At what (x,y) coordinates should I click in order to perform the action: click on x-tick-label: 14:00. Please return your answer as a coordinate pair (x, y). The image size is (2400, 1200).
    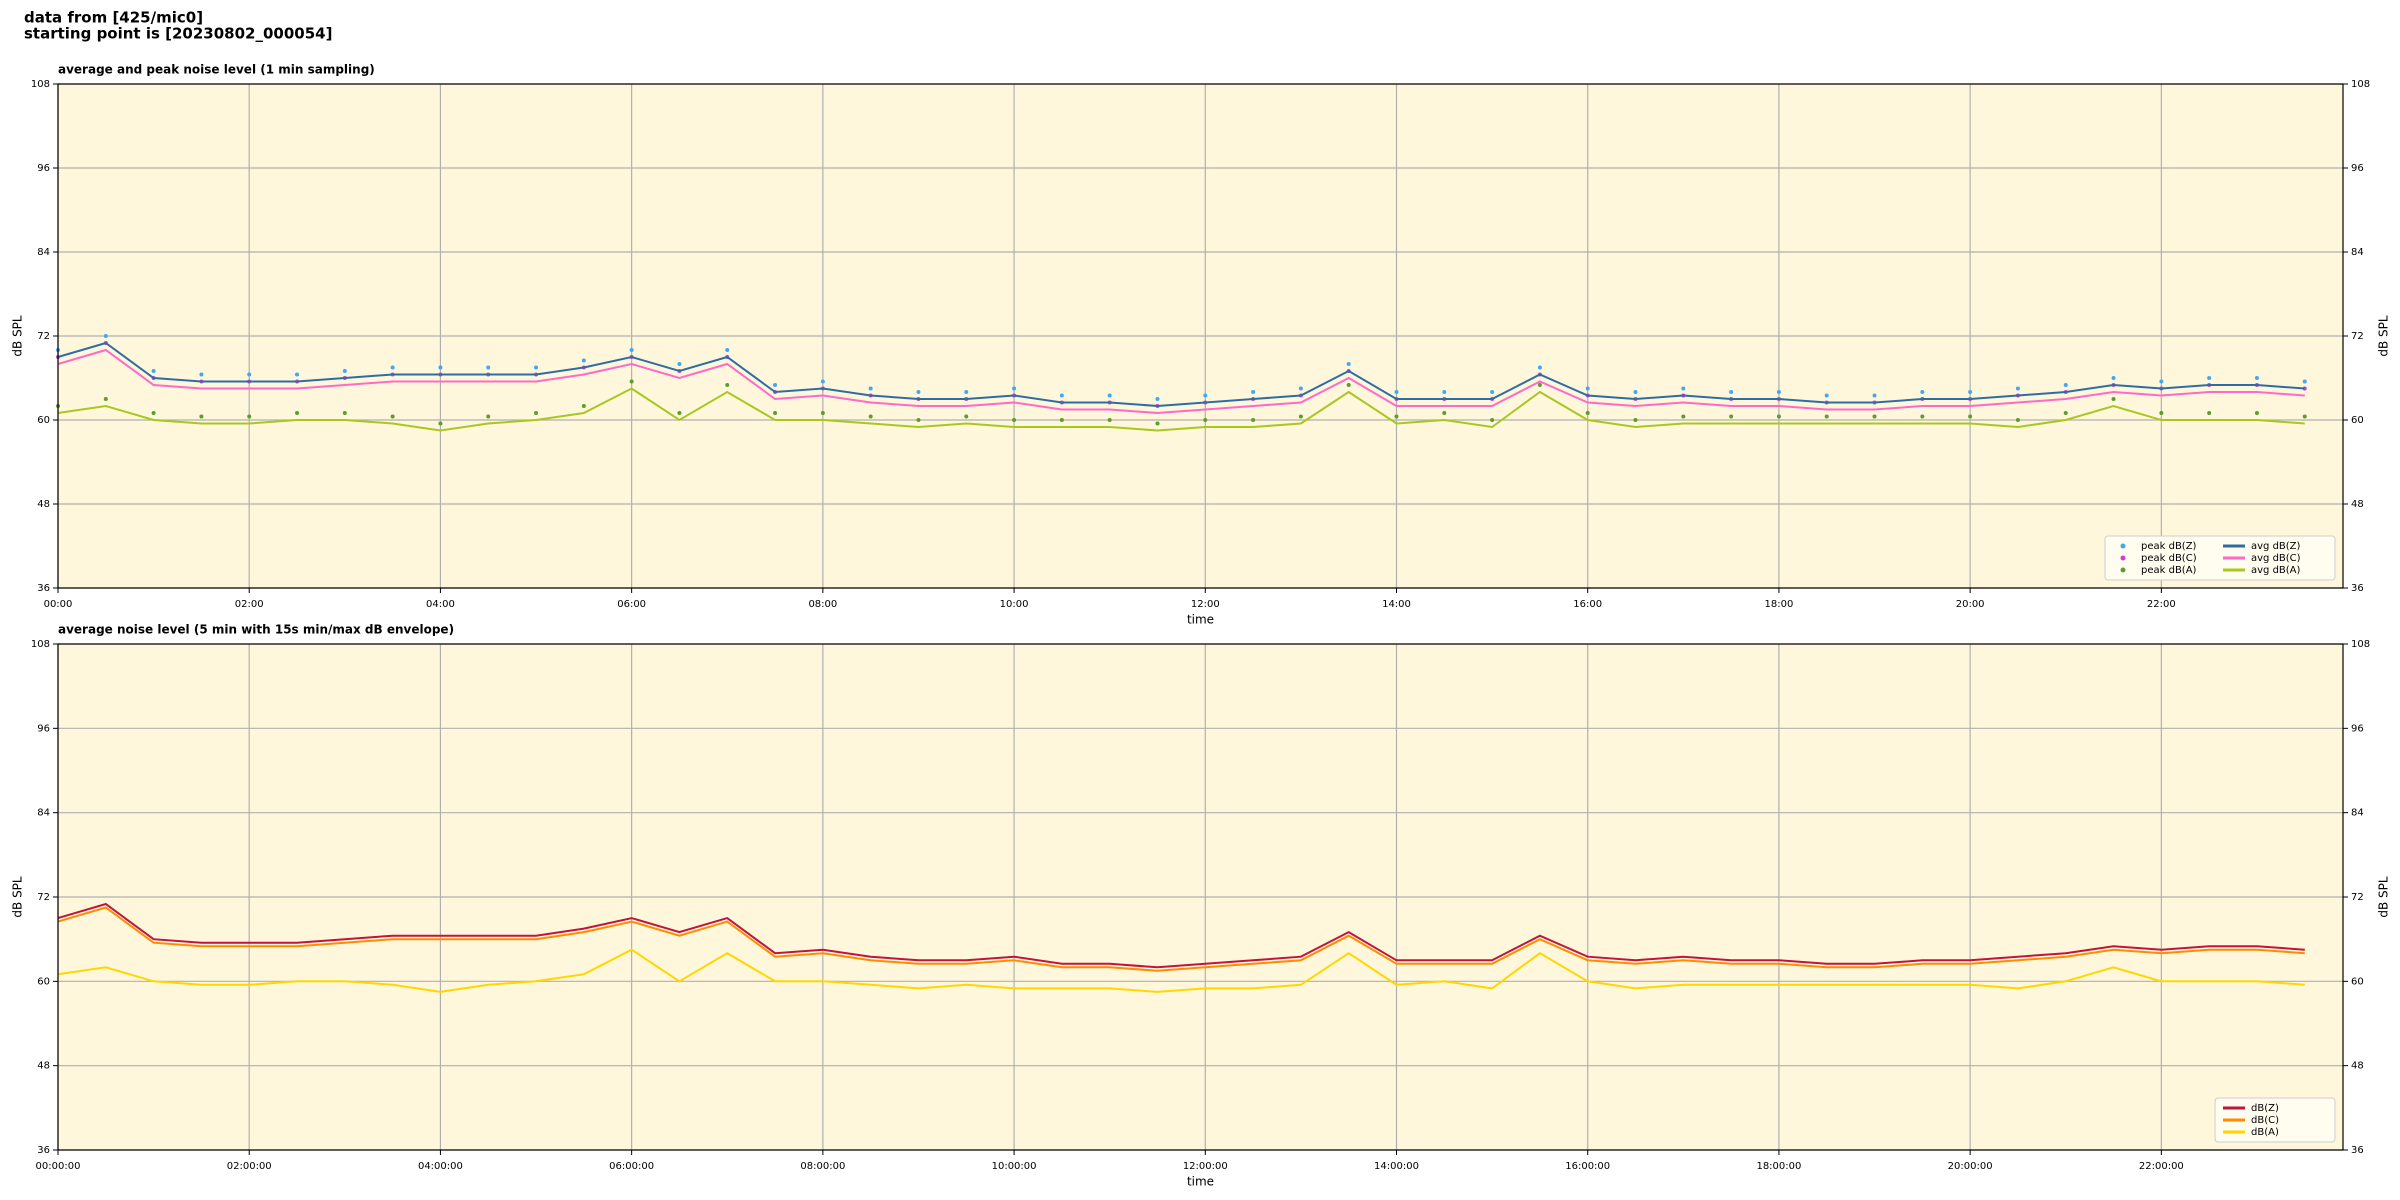
    Looking at the image, I should click on (1396, 604).